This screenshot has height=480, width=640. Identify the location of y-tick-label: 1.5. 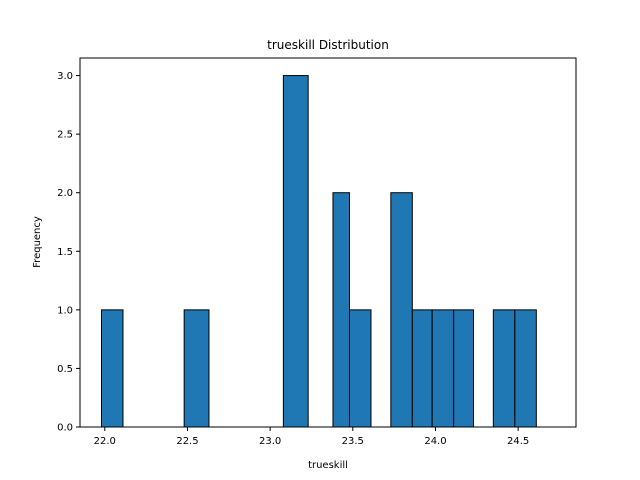
(65, 252).